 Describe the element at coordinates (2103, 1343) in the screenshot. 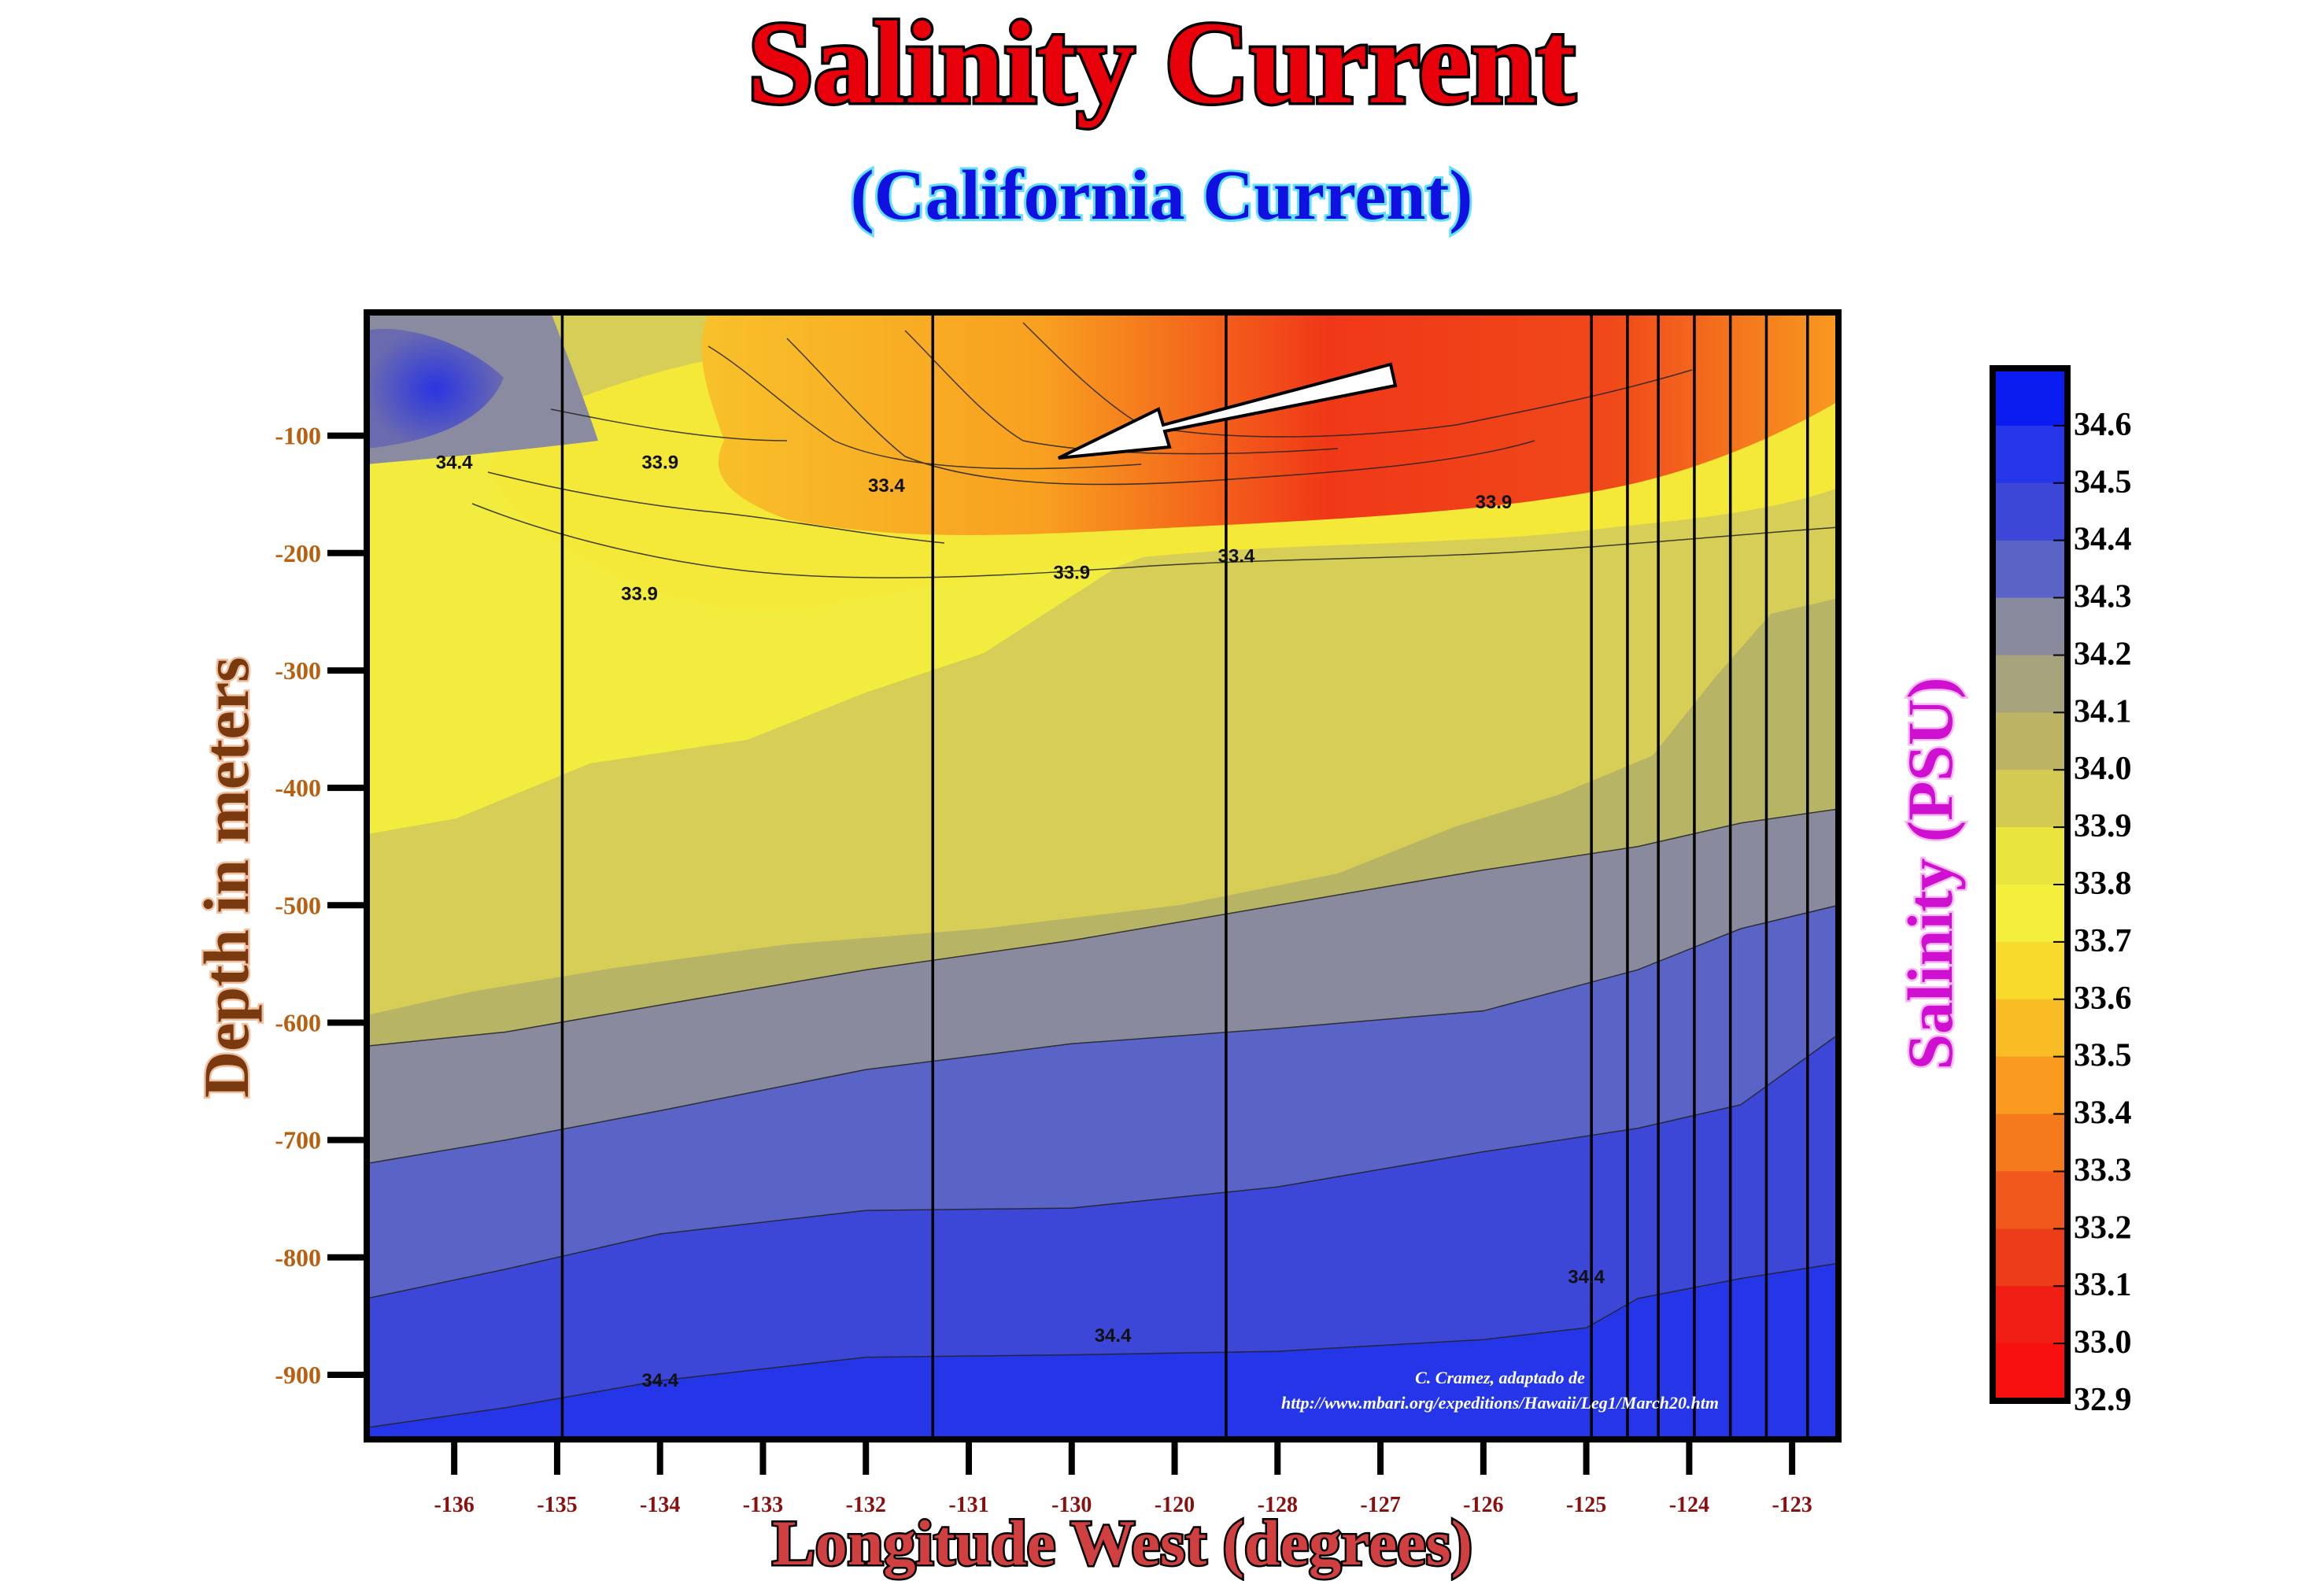

I see `colorbar-level-label: 33.0` at that location.